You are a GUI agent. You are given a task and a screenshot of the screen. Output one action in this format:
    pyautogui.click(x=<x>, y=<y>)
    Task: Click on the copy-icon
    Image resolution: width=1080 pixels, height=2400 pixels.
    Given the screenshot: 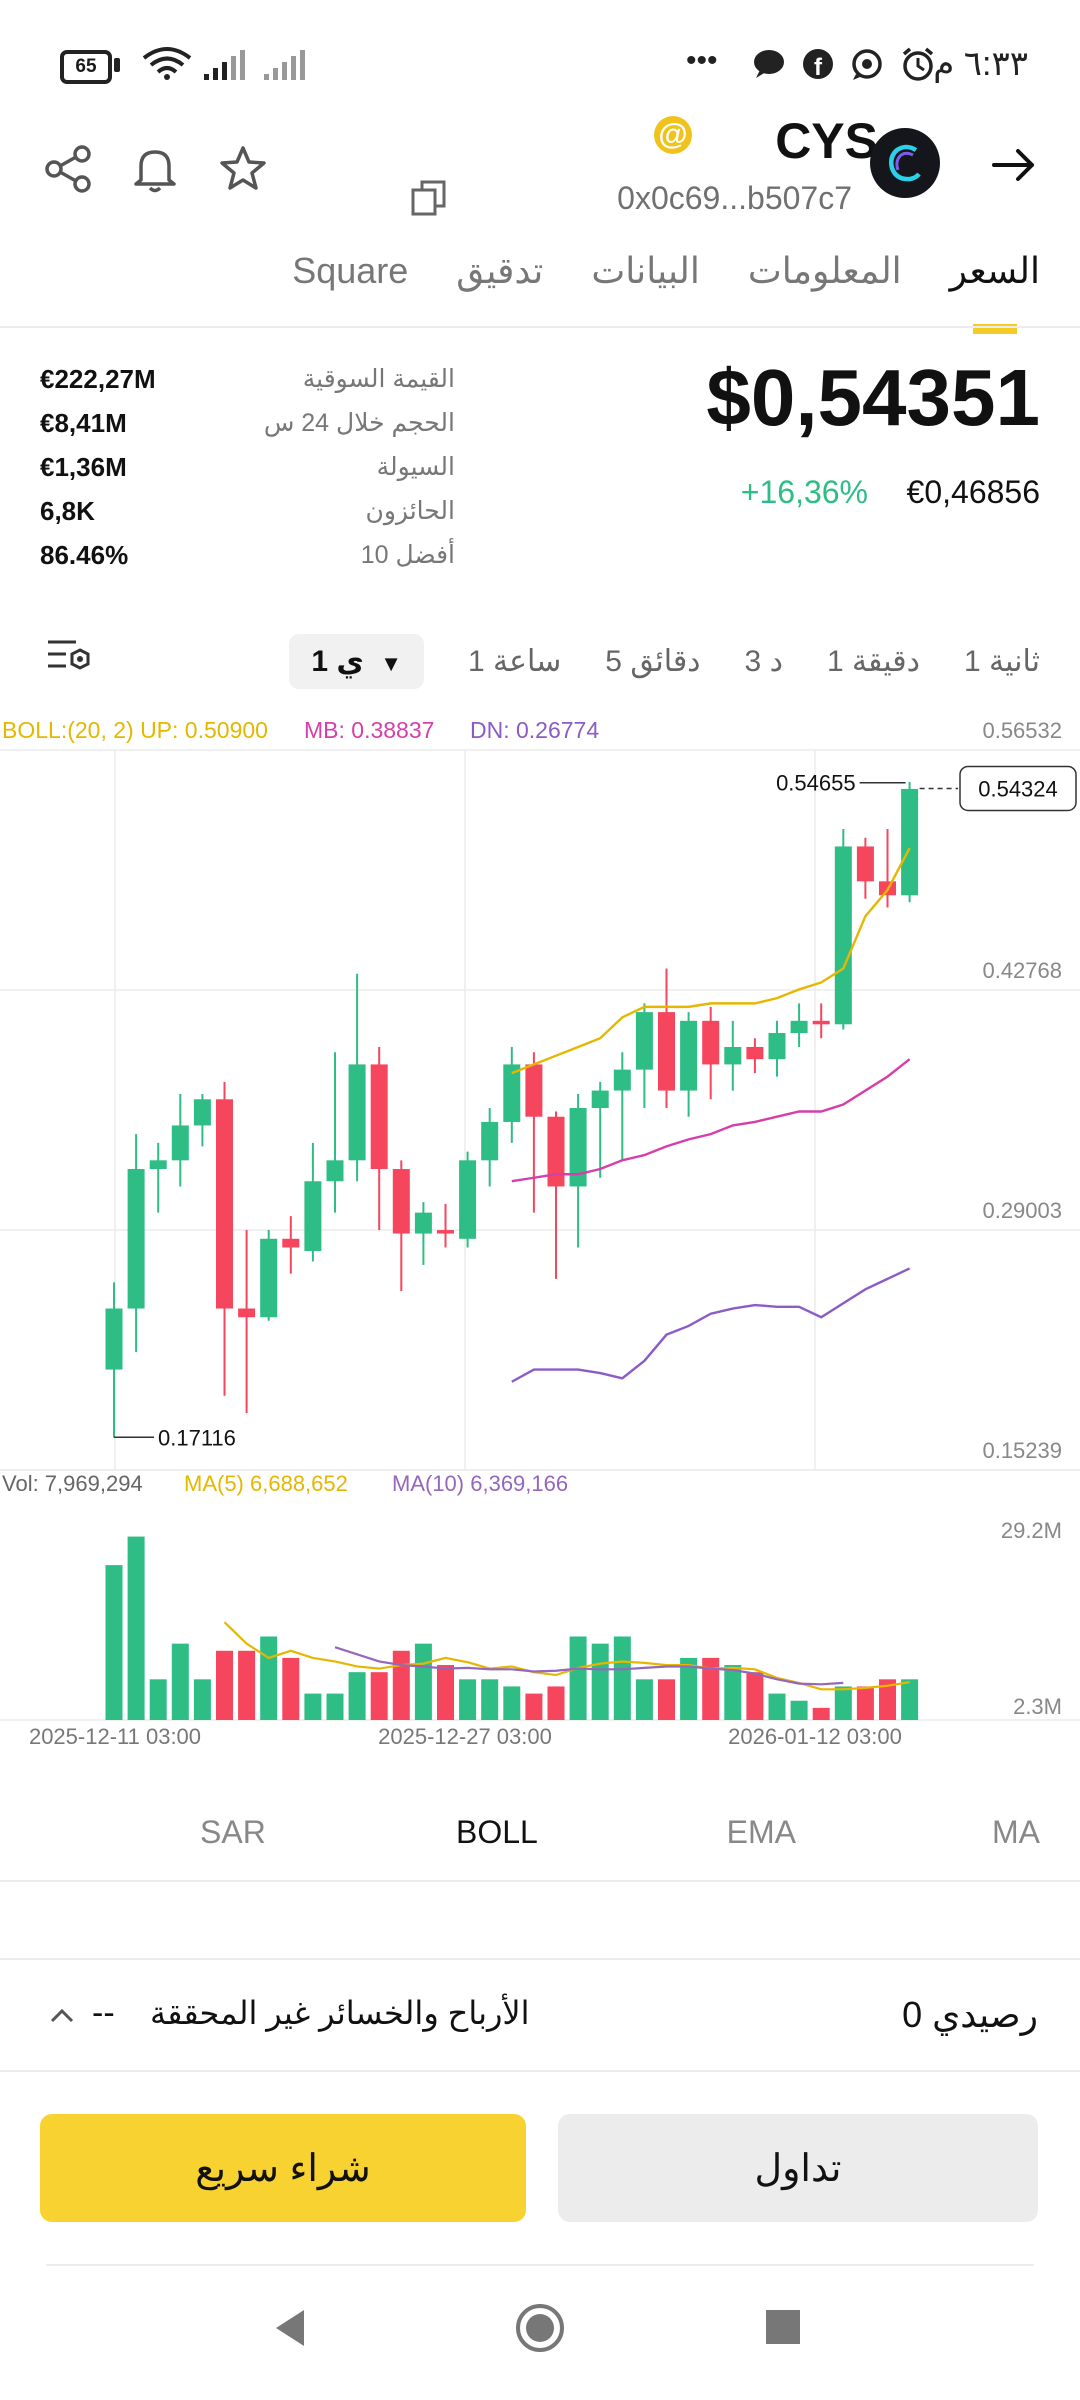 What is the action you would take?
    pyautogui.click(x=429, y=198)
    